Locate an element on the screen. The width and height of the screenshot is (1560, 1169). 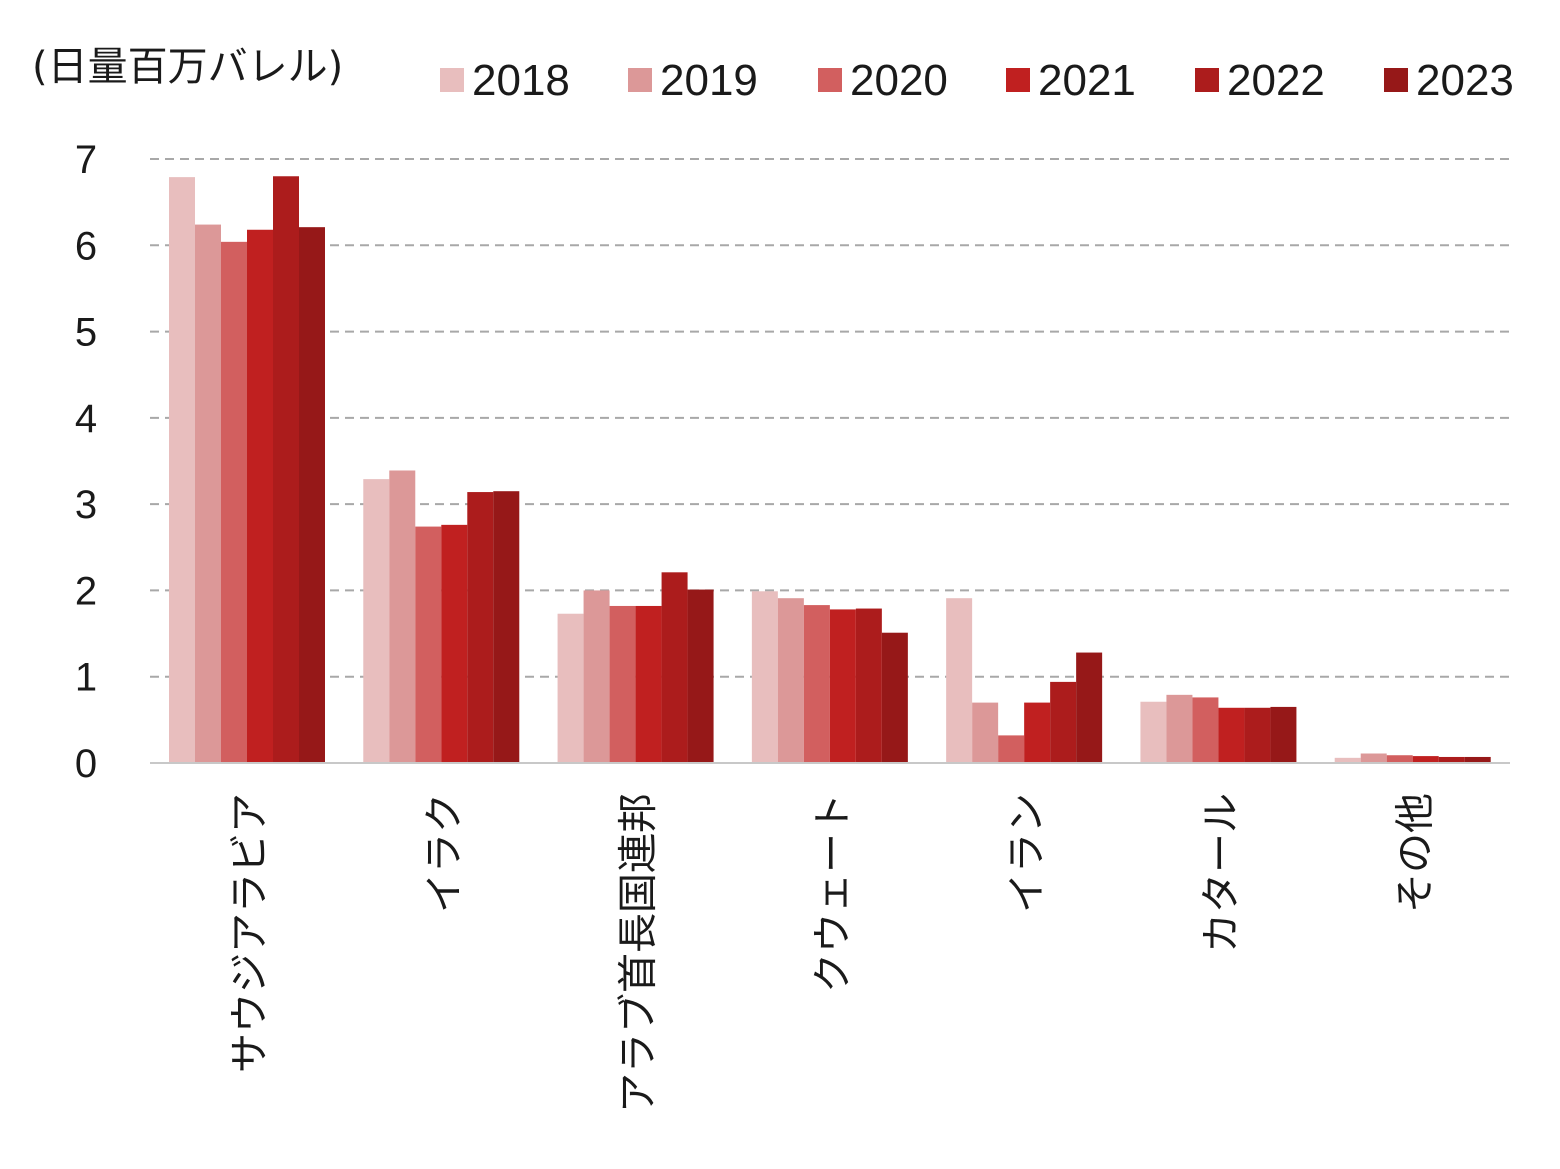
y-tick-label: 1 is located at coordinates (86, 678).